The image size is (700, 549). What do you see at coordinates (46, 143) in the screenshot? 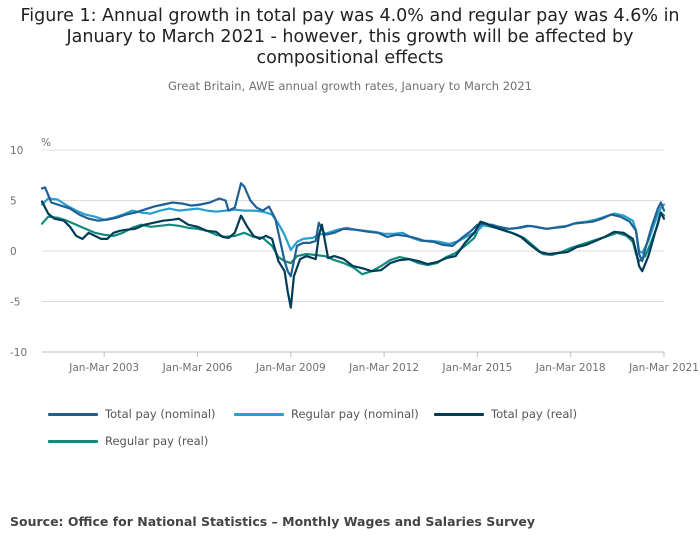
I see `y-axis-unit-label: %` at bounding box center [46, 143].